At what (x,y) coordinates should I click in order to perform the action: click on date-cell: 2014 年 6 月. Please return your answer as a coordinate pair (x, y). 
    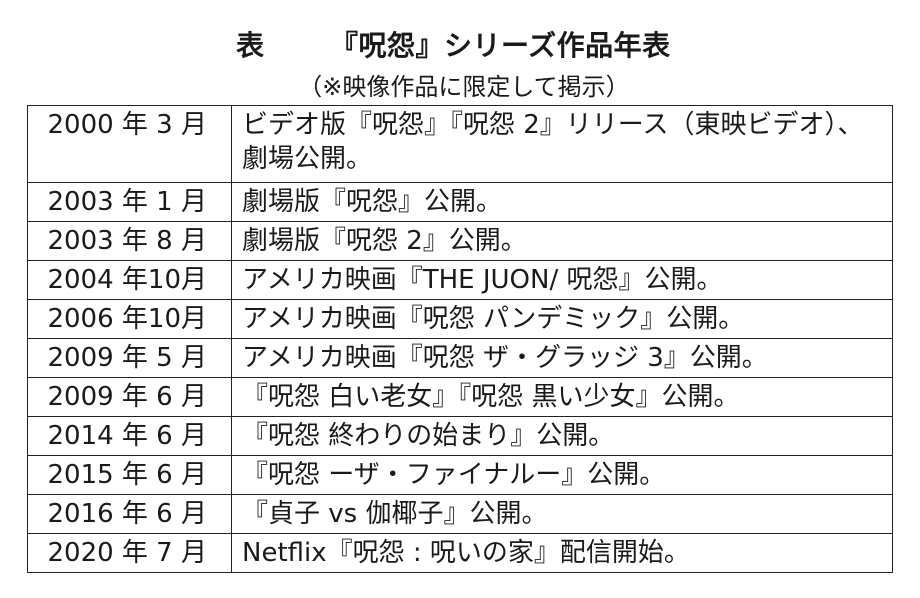
    Looking at the image, I should click on (129, 436).